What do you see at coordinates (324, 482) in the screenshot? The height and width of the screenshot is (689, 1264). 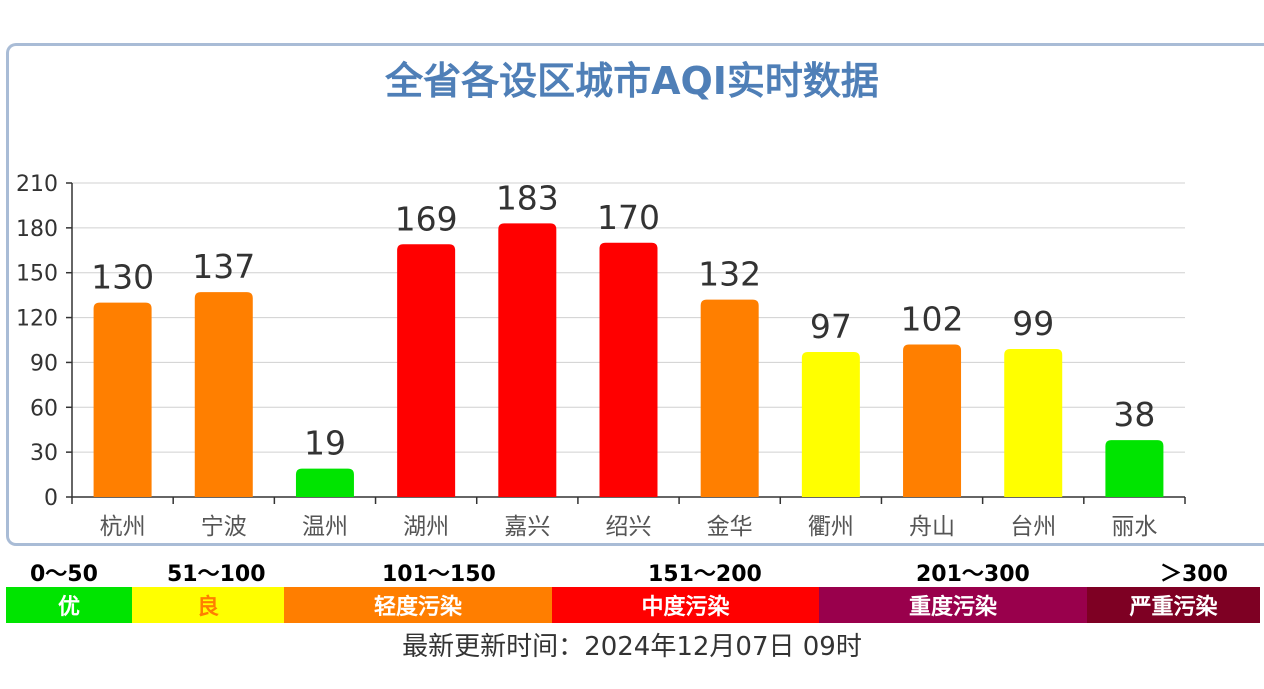 I see `bar-温州` at bounding box center [324, 482].